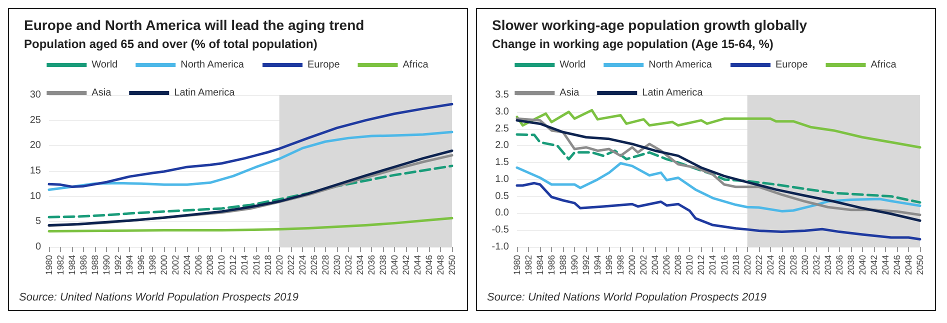 Image resolution: width=947 pixels, height=323 pixels. What do you see at coordinates (194, 25) in the screenshot?
I see `chart-title: Europe and North America will lead the aging trend` at bounding box center [194, 25].